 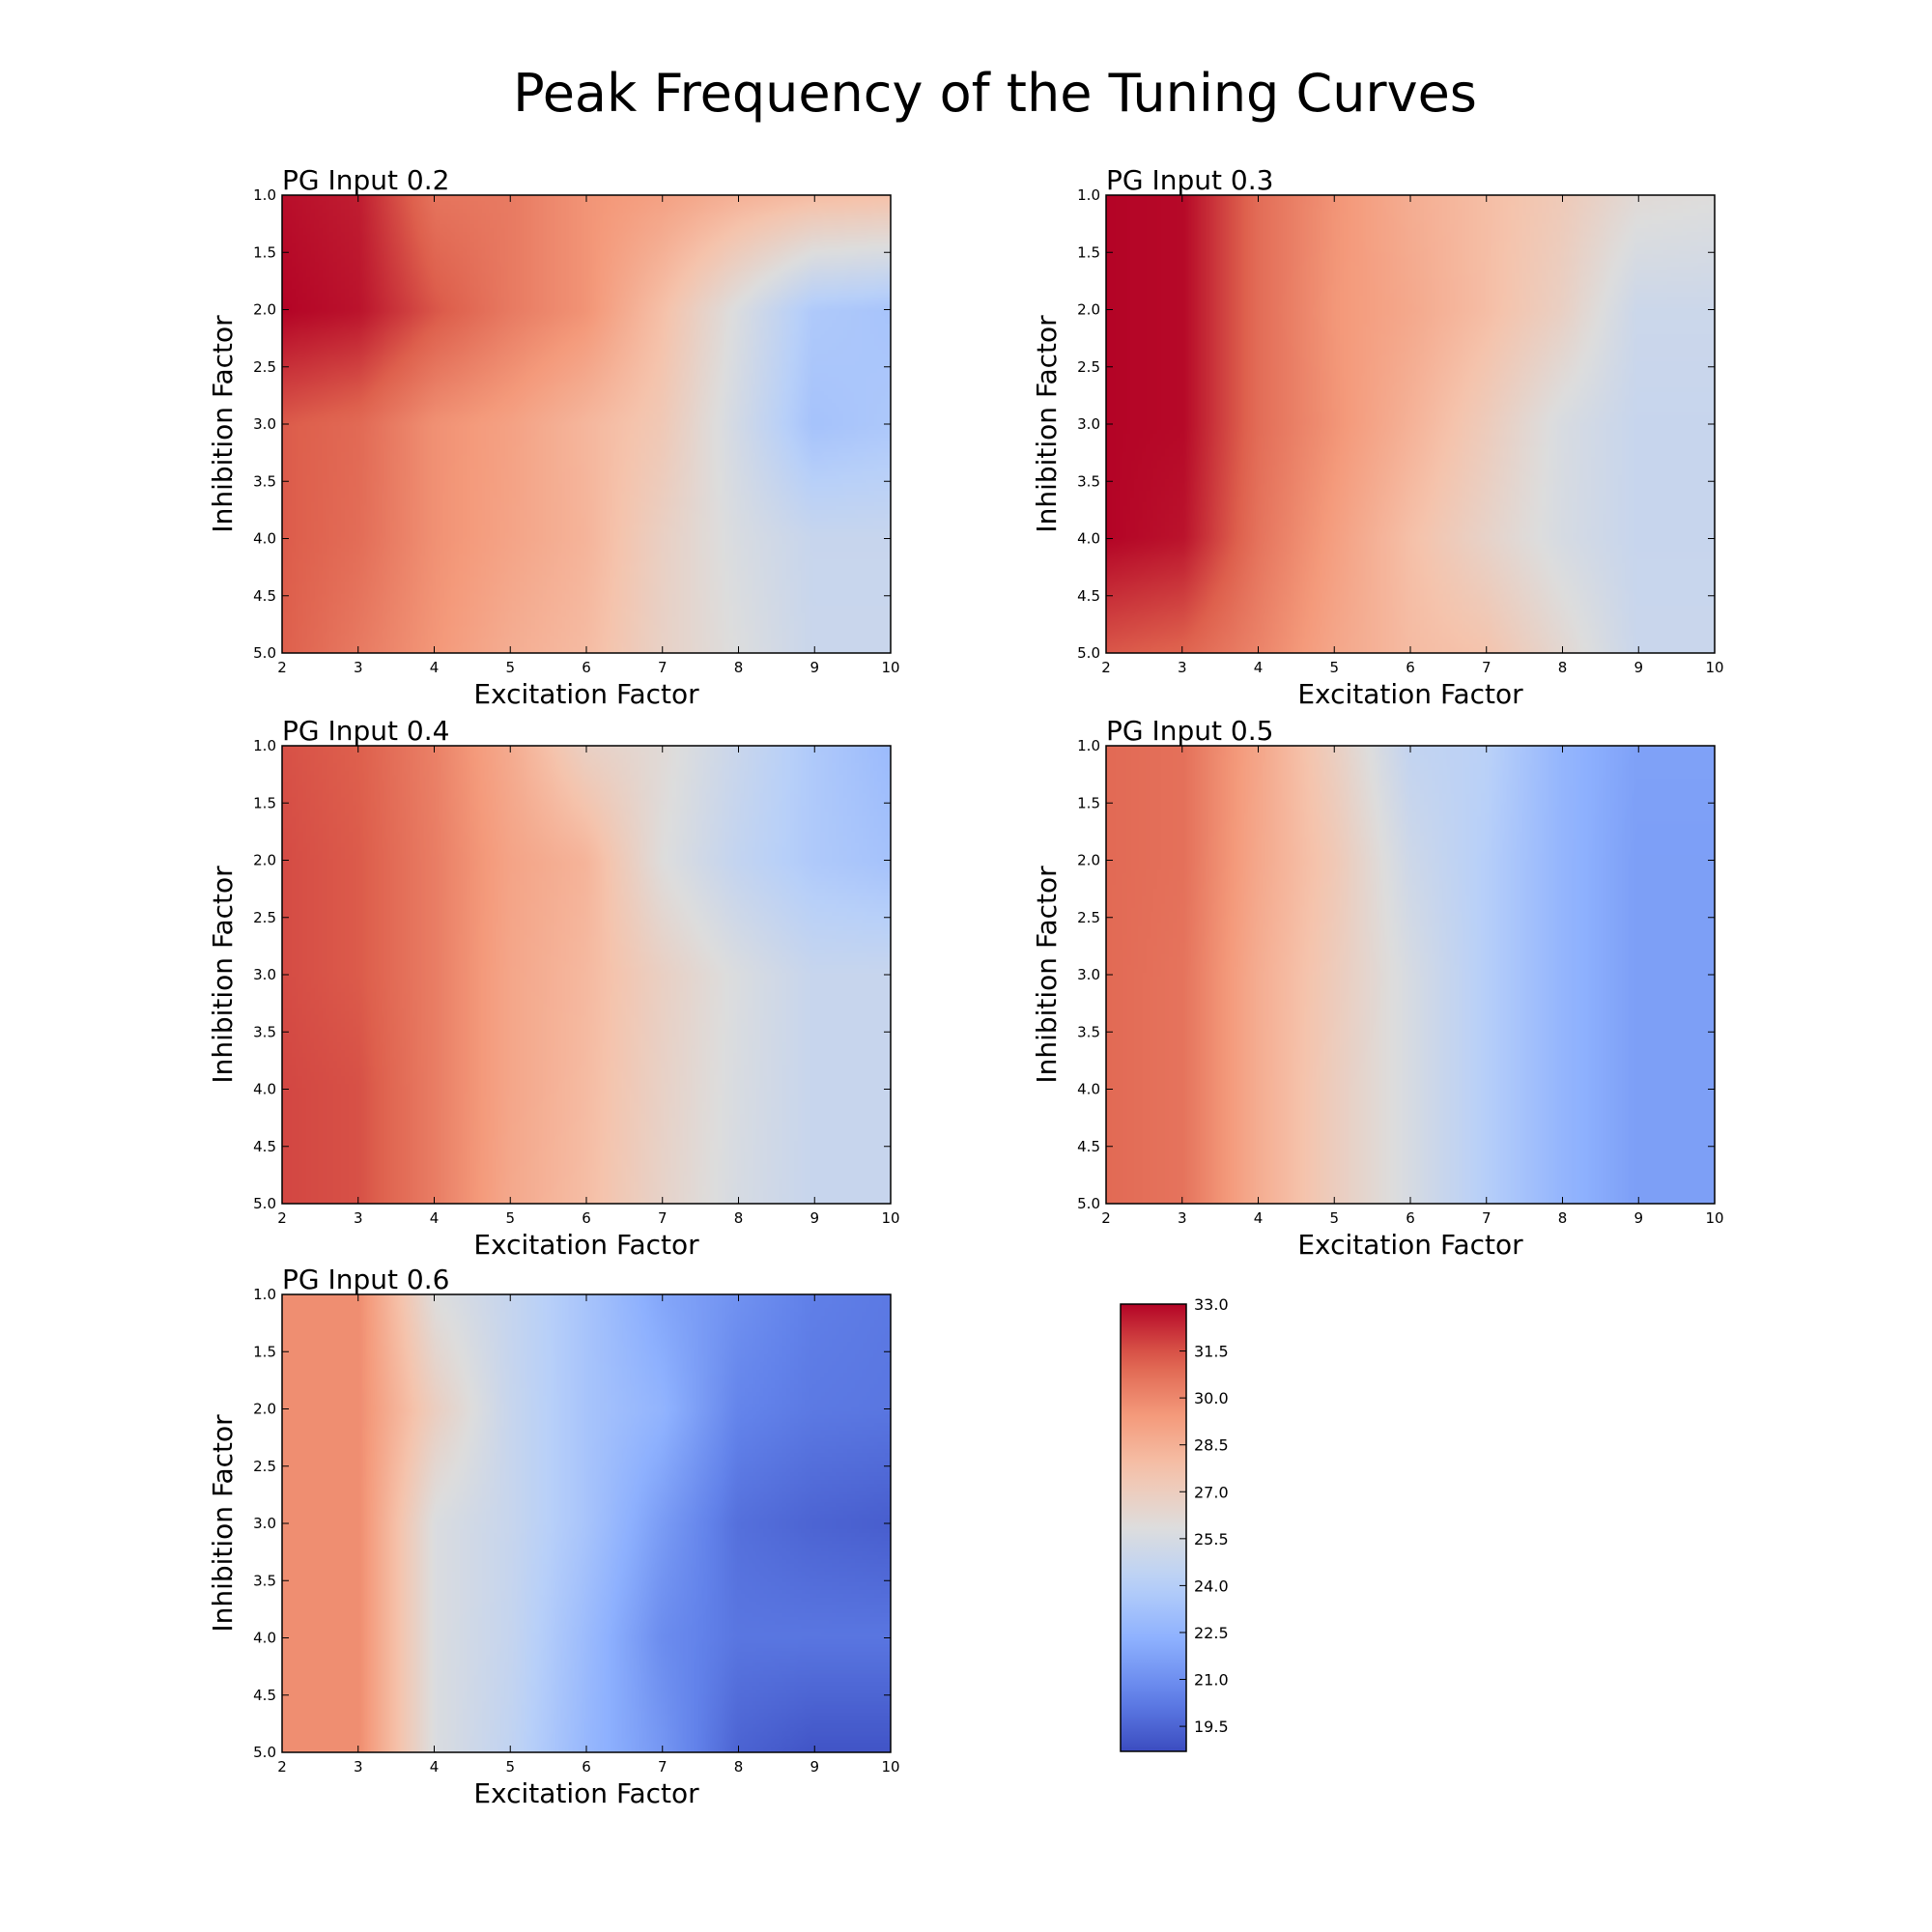 I want to click on panel-title: PG Input 0.4, so click(x=365, y=731).